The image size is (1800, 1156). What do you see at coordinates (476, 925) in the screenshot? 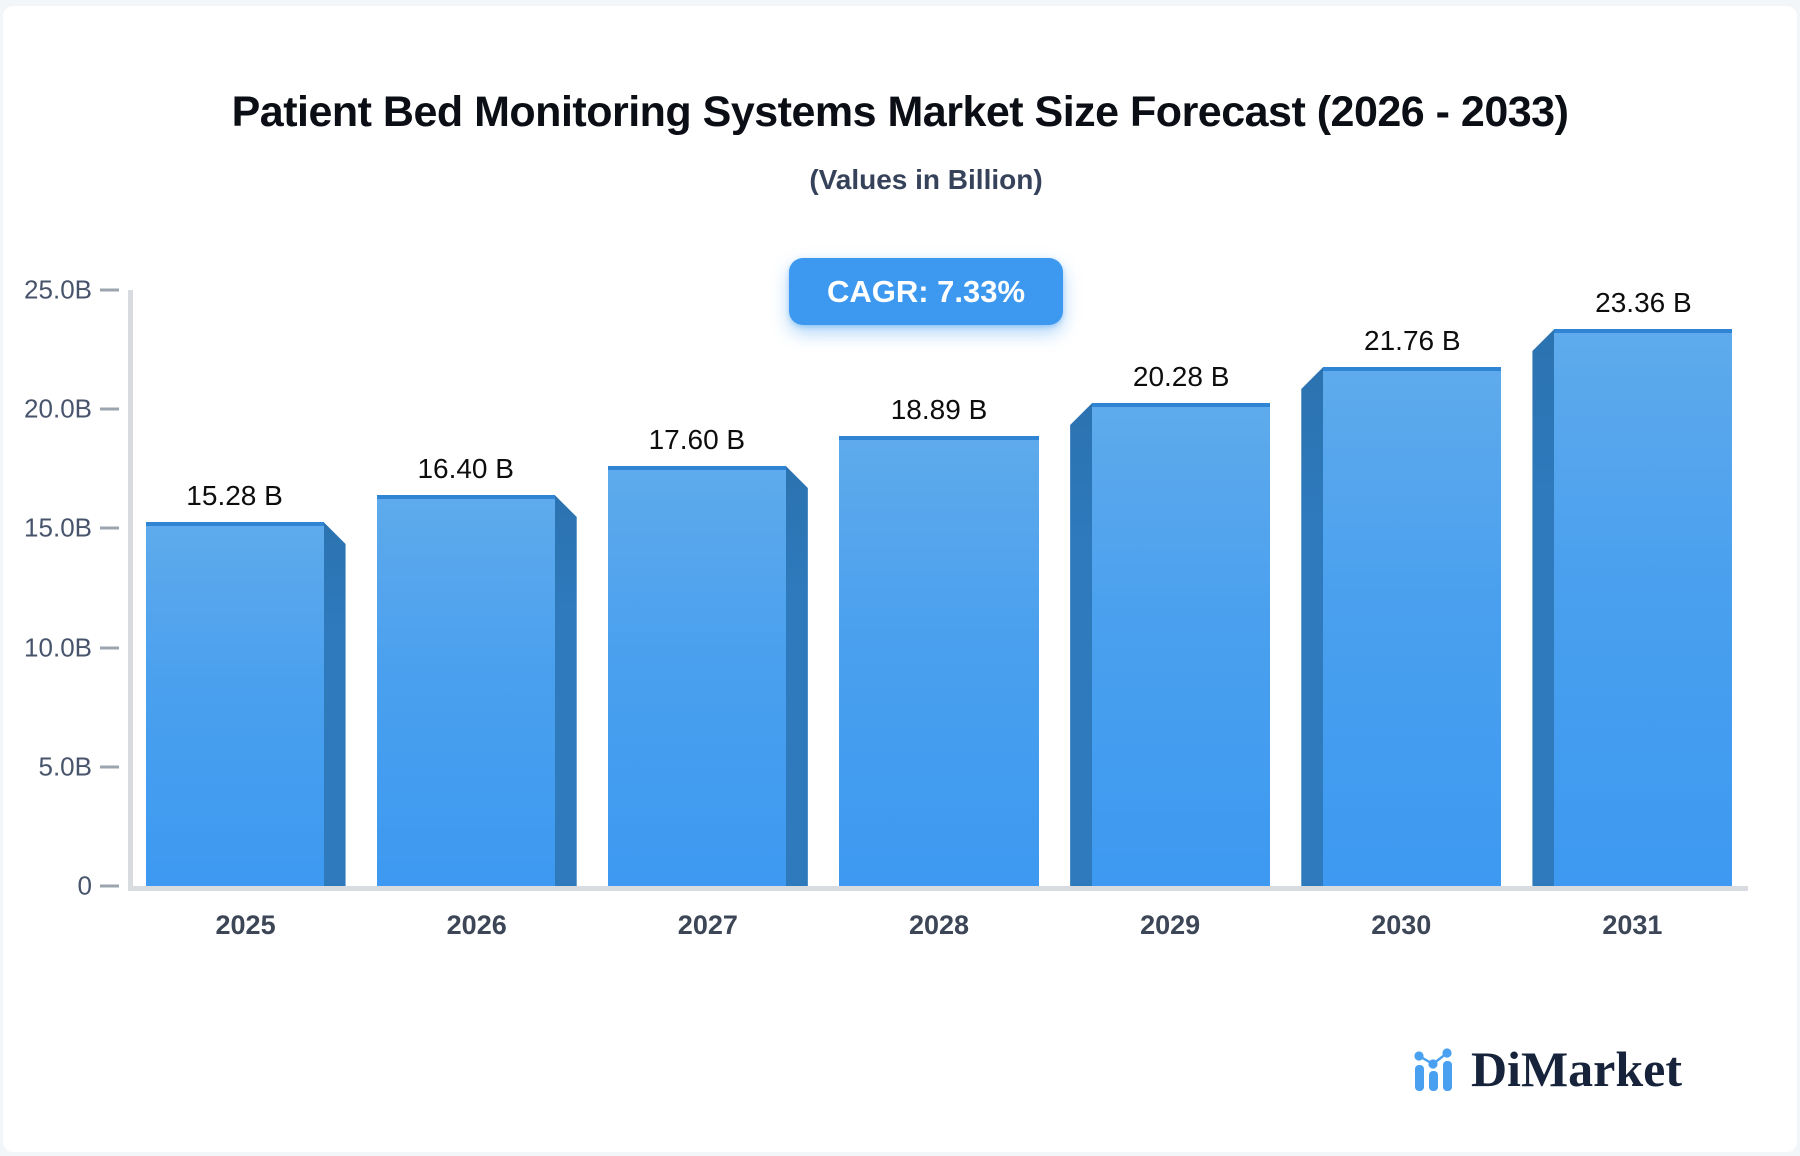
I see `x-axis-label-2026: 2026` at bounding box center [476, 925].